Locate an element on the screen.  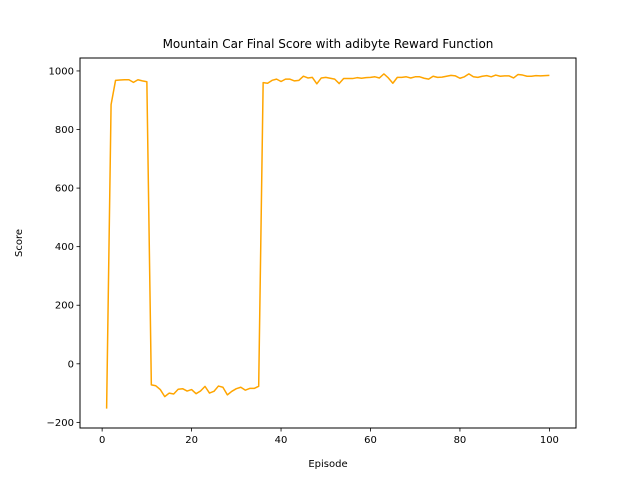
y-tick-label: 800 is located at coordinates (64, 130).